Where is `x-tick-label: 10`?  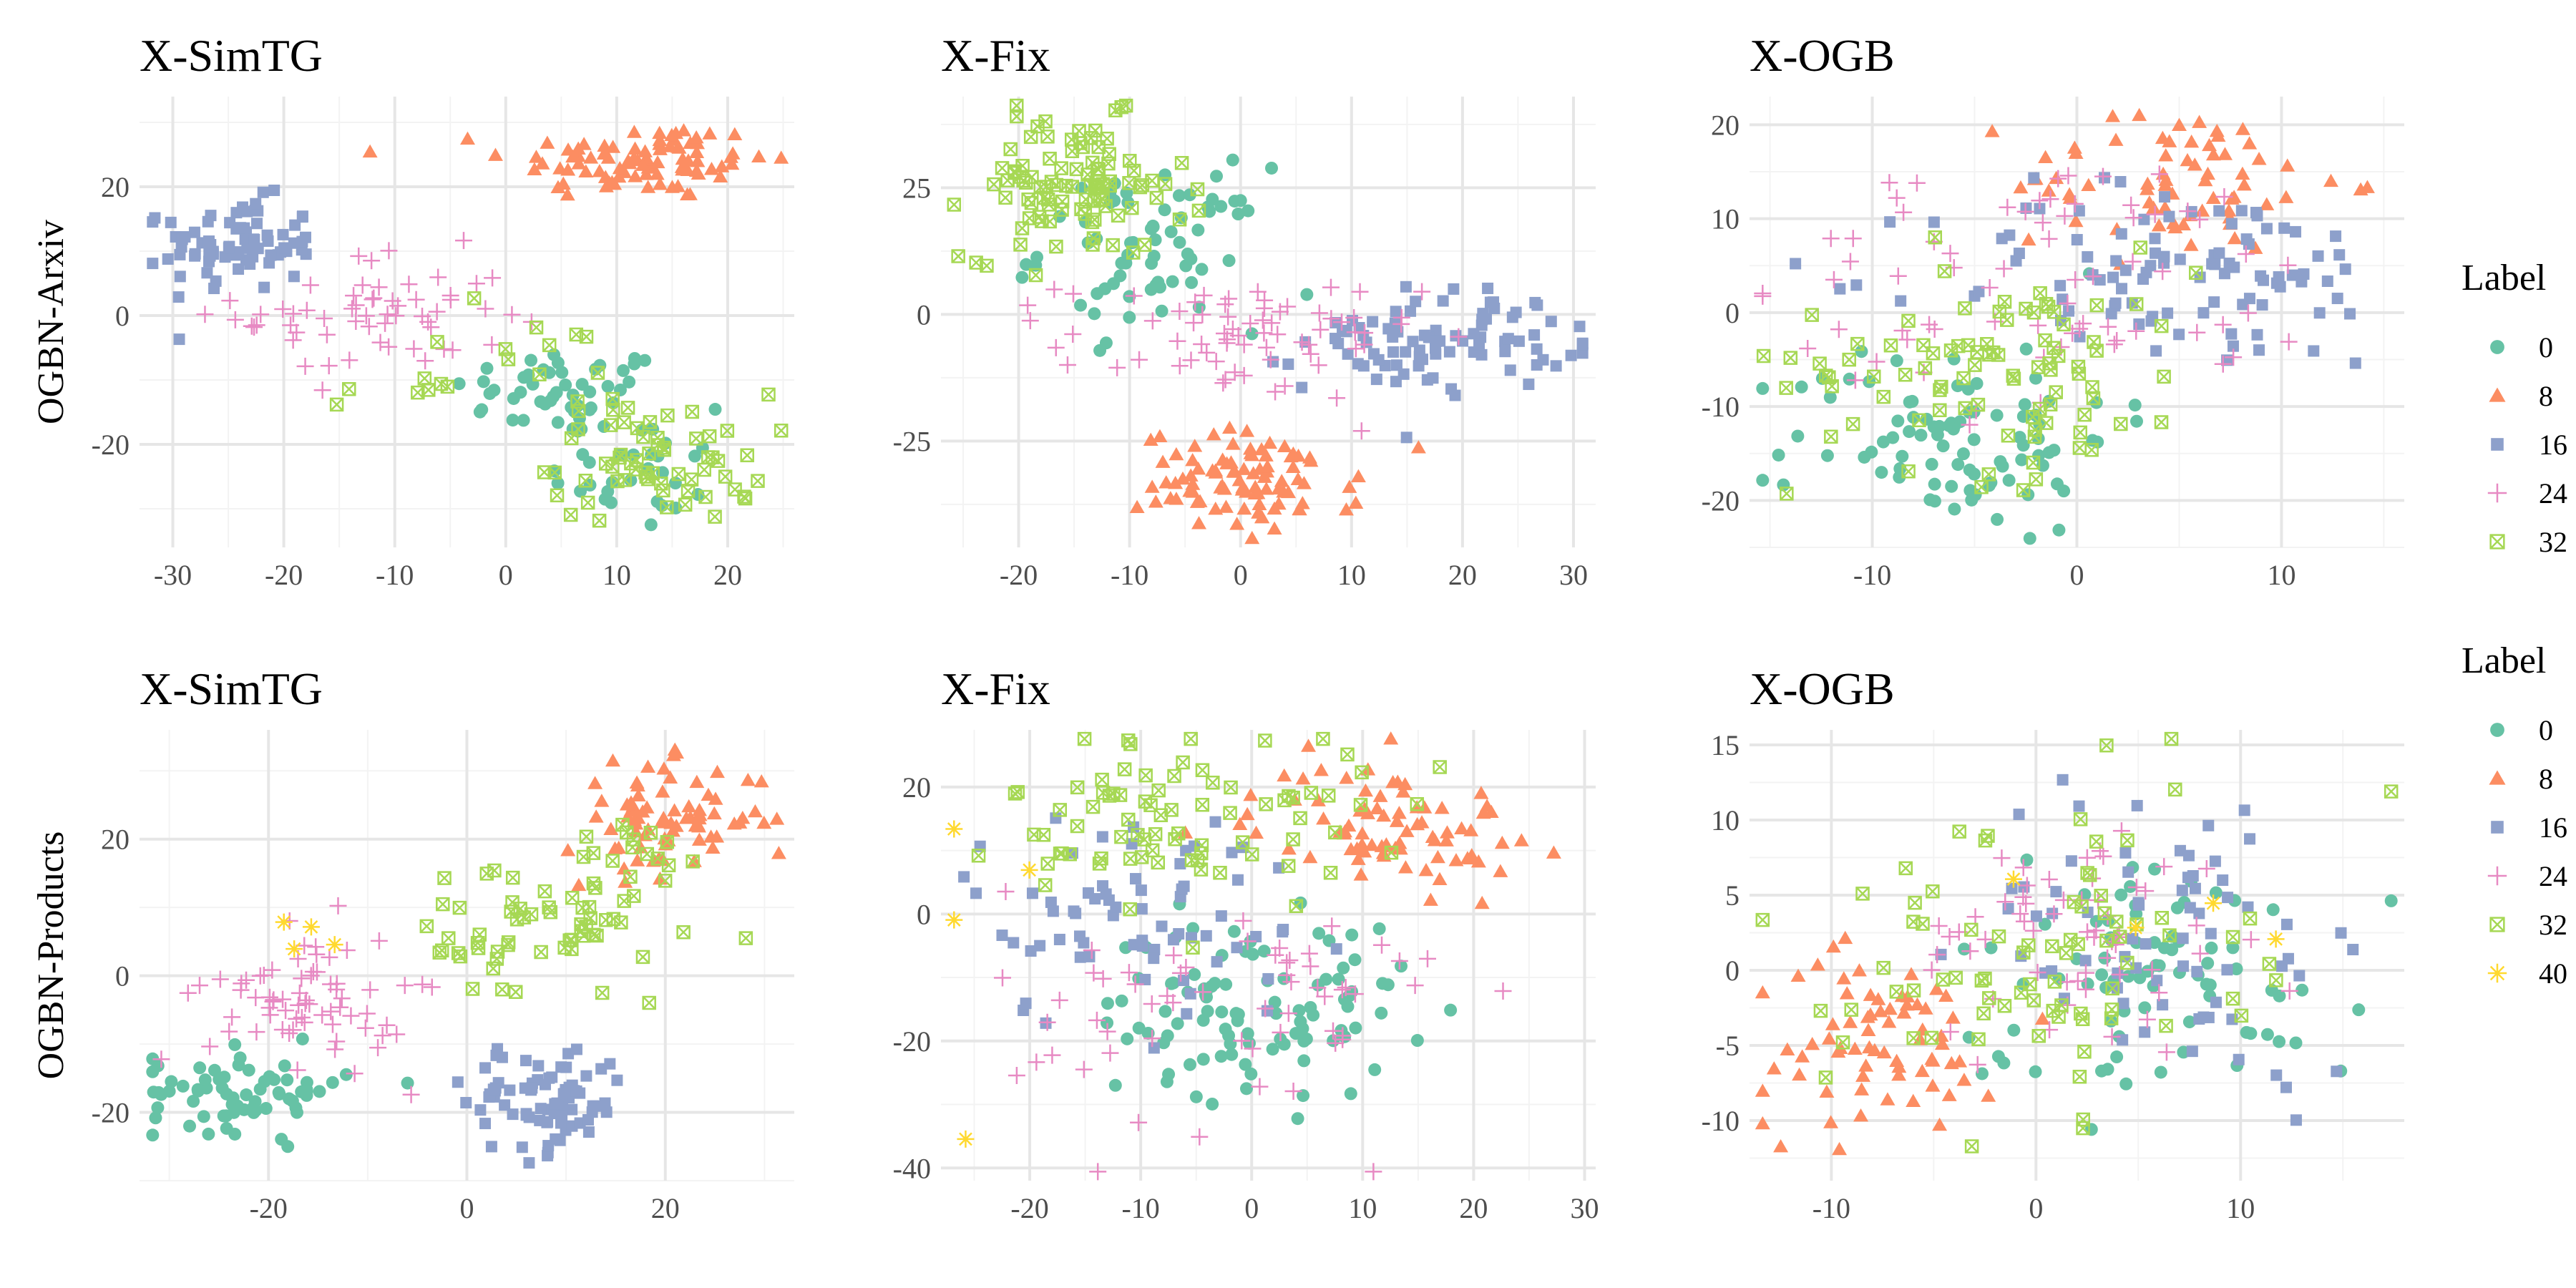 x-tick-label: 10 is located at coordinates (616, 575).